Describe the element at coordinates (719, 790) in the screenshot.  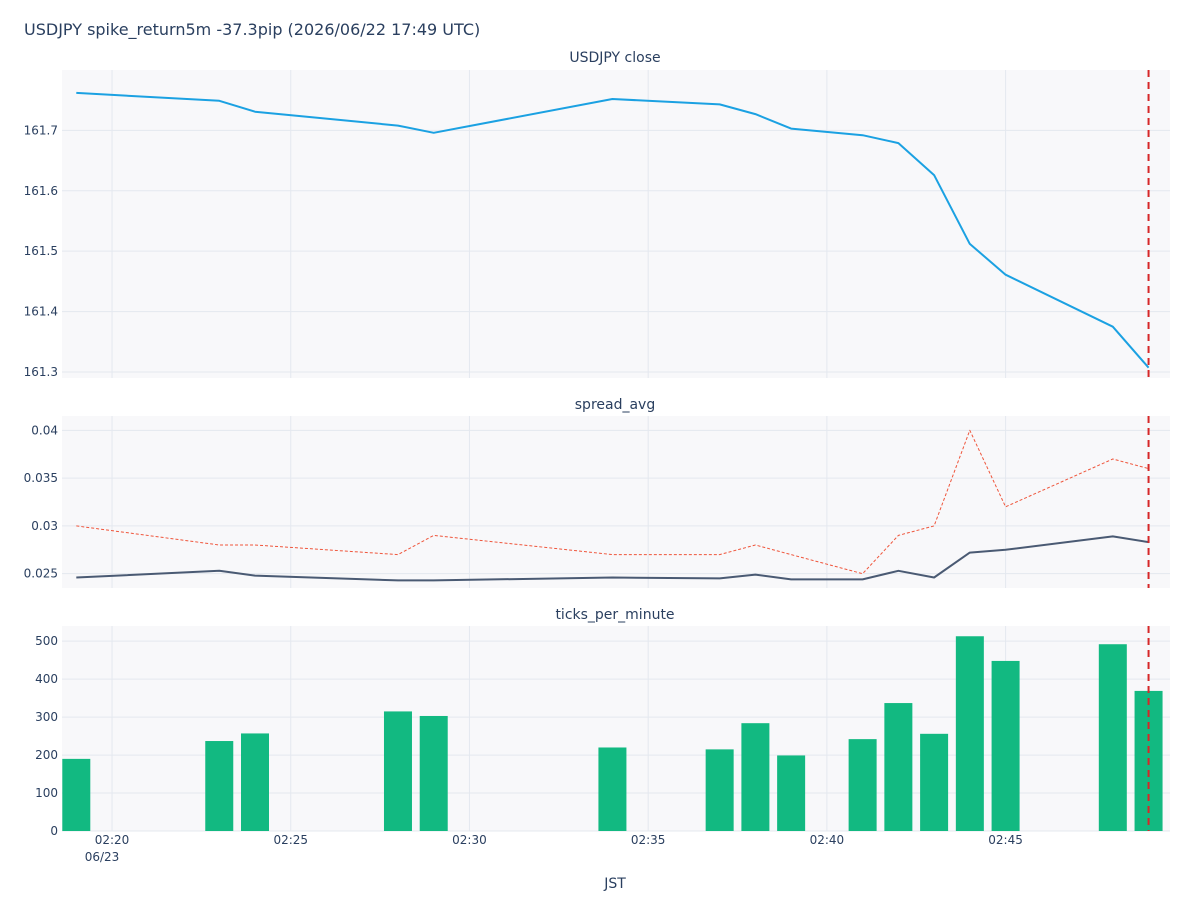
I see `bar-02:37` at that location.